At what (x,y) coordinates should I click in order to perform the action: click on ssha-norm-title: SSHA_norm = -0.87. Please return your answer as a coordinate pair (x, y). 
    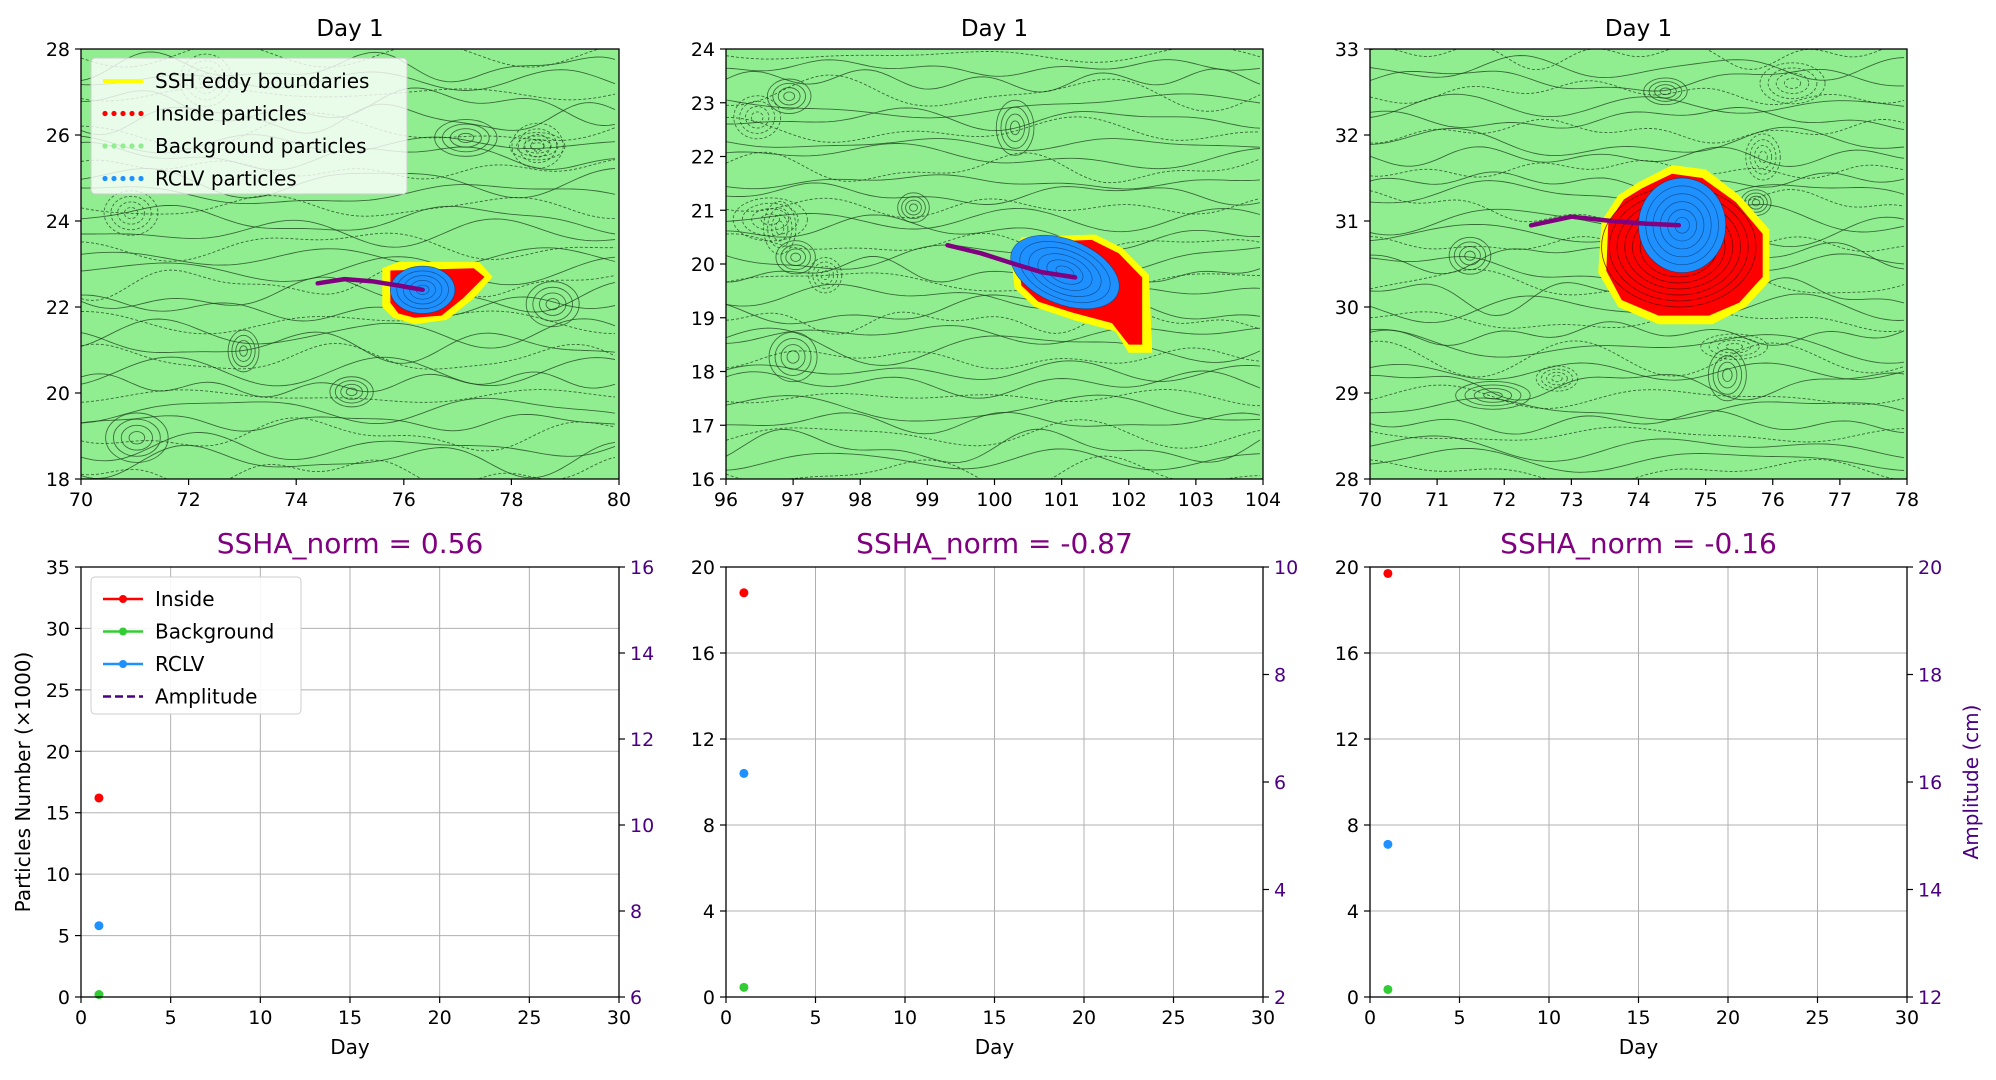
    Looking at the image, I should click on (994, 543).